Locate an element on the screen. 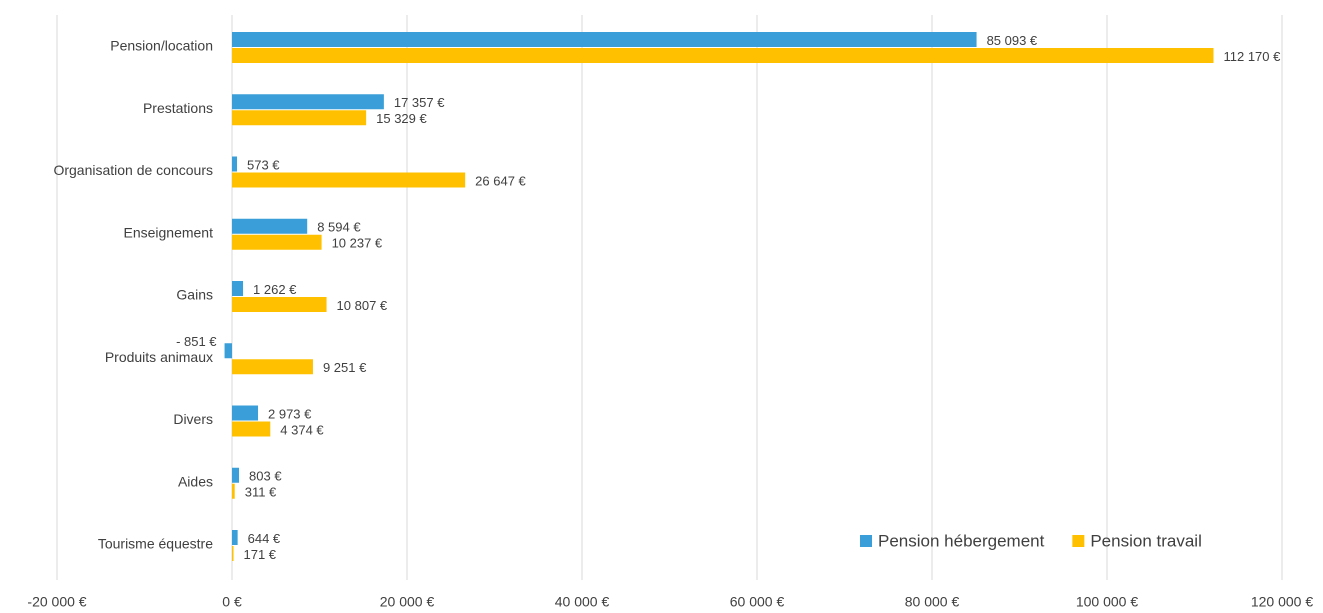 Image resolution: width=1323 pixels, height=613 pixels. x-tick-label: 20 000 € is located at coordinates (407, 602).